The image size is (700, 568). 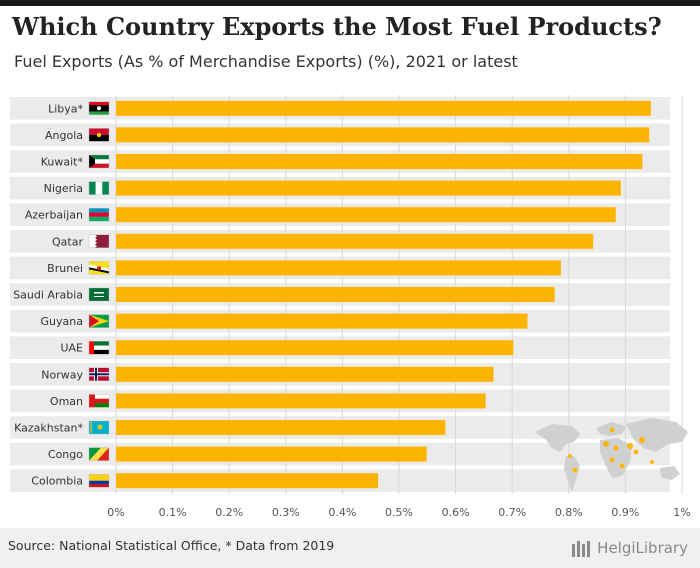 I want to click on x-tick-label: 0.1%, so click(x=173, y=512).